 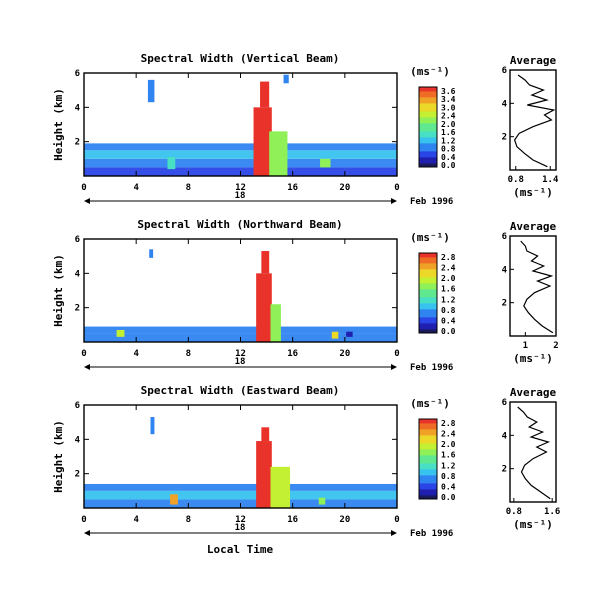 What do you see at coordinates (537, 287) in the screenshot?
I see `average-profile-line` at bounding box center [537, 287].